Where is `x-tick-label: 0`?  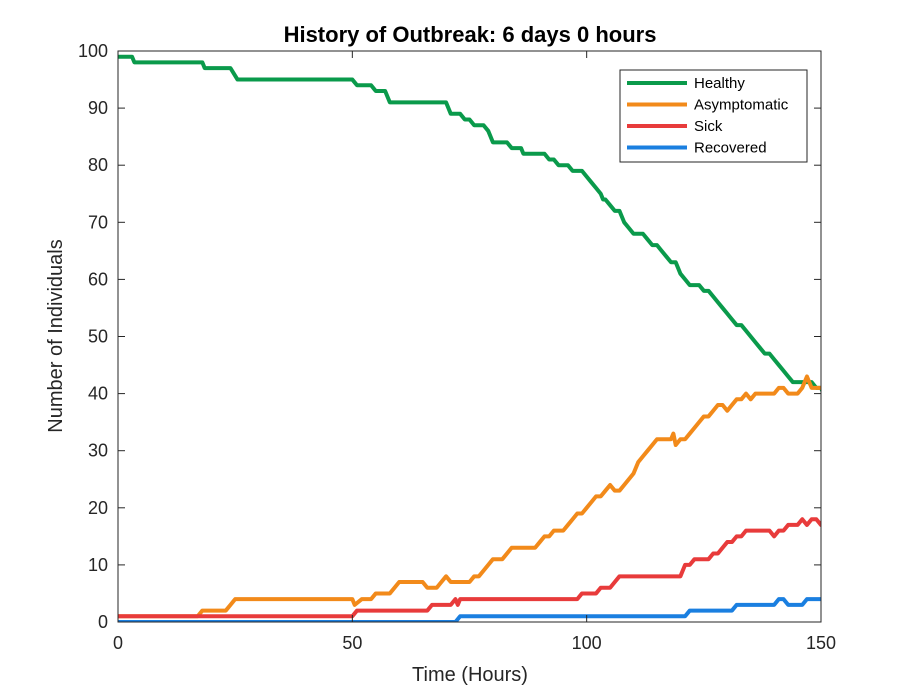
x-tick-label: 0 is located at coordinates (118, 643).